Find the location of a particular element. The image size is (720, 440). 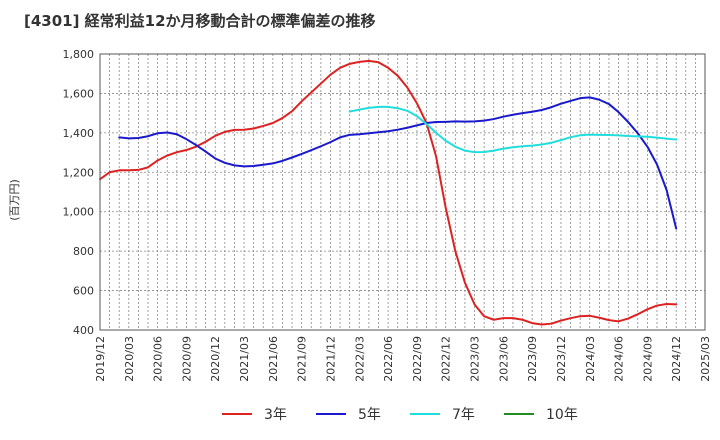

x-tick-label: 2021/06 is located at coordinates (273, 359).